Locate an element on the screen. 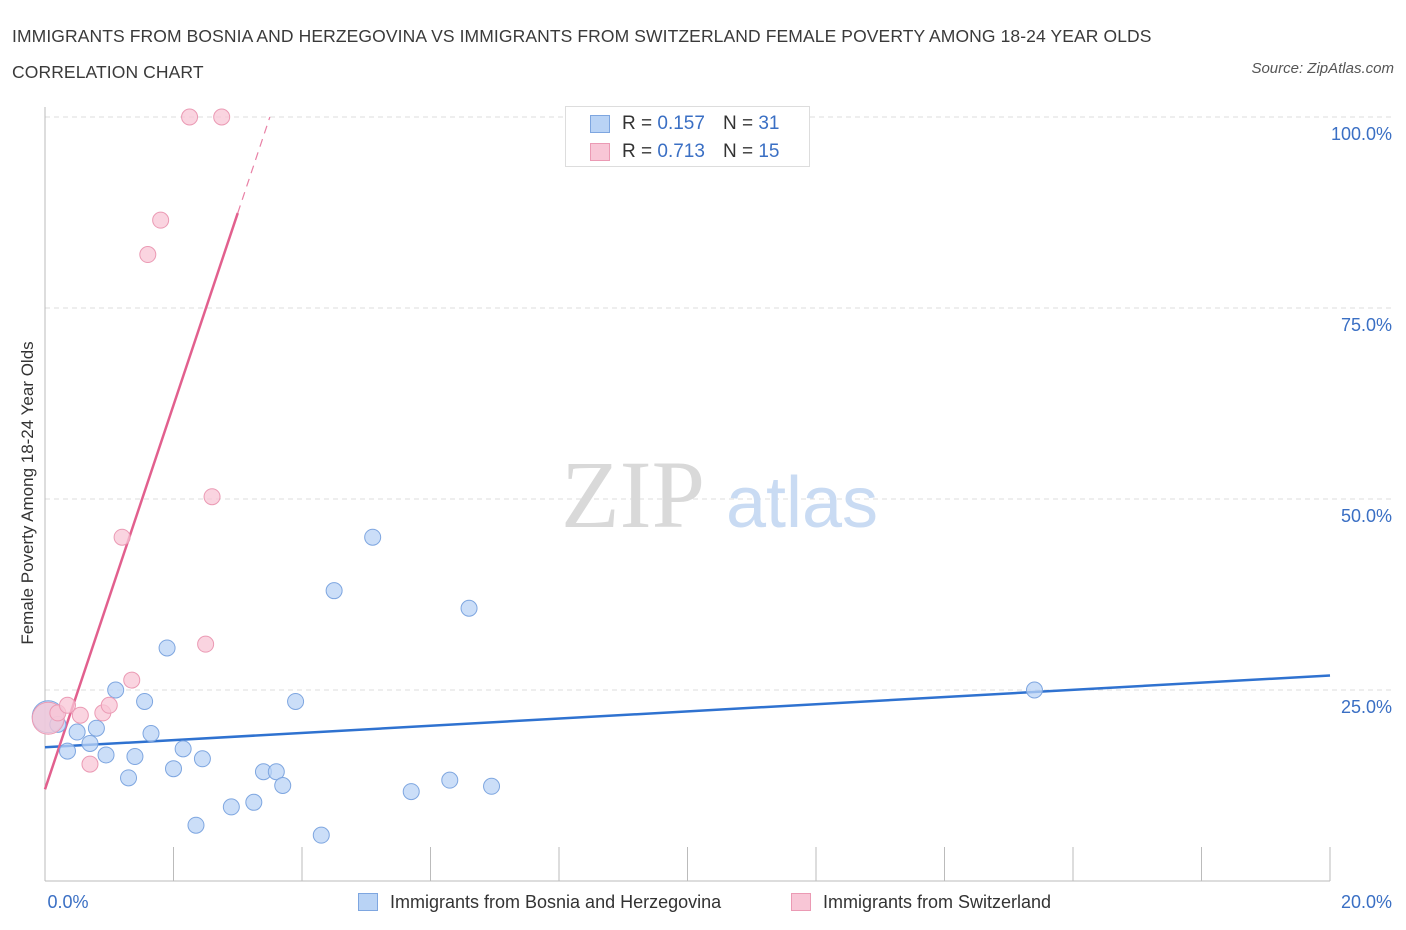 The width and height of the screenshot is (1406, 930). legend-swatch-blue is located at coordinates (600, 124).